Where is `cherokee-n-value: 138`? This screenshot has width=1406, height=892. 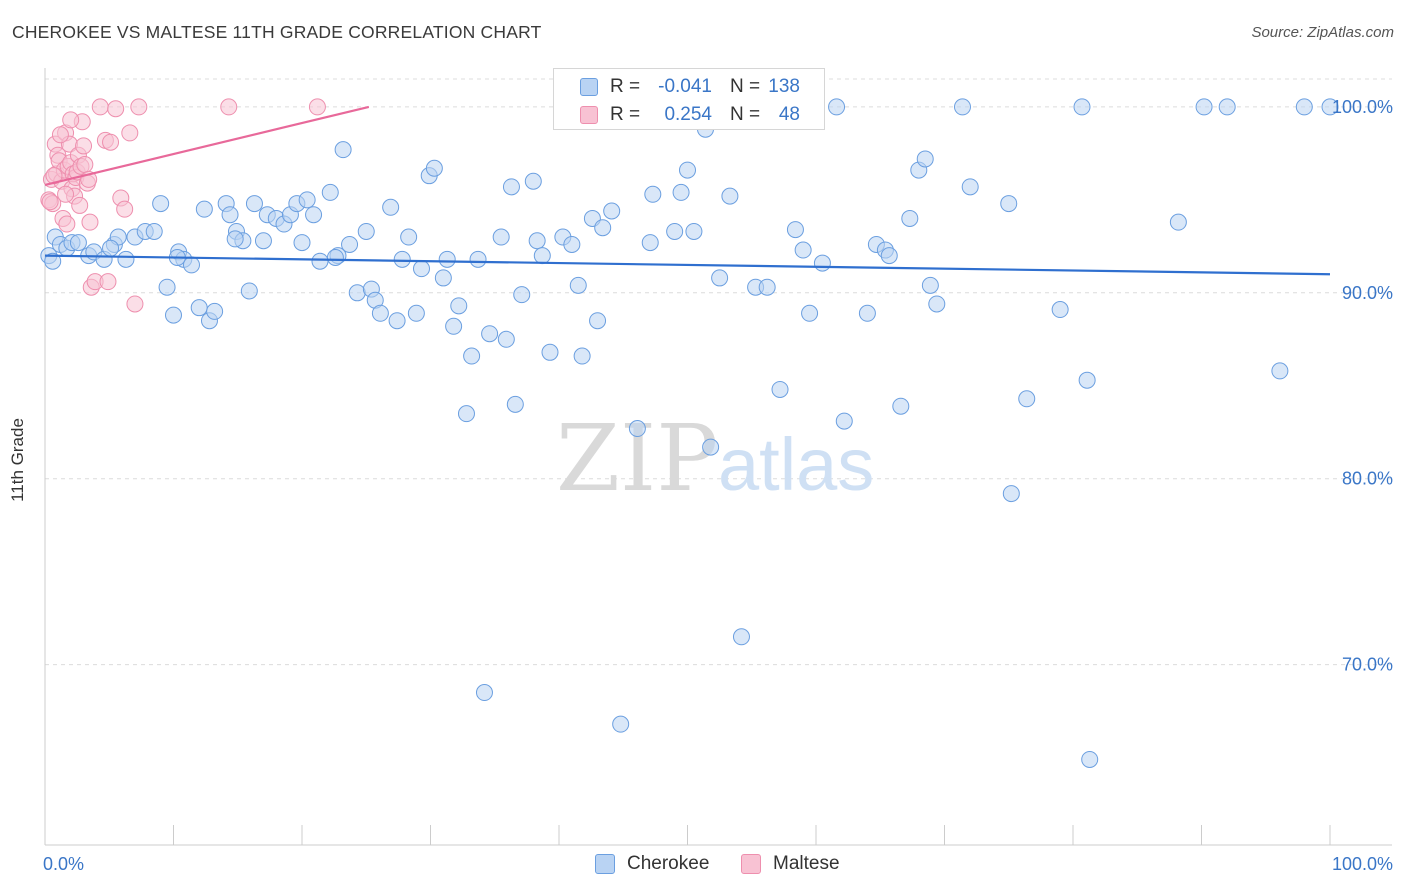 cherokee-n-value: 138 is located at coordinates (784, 86).